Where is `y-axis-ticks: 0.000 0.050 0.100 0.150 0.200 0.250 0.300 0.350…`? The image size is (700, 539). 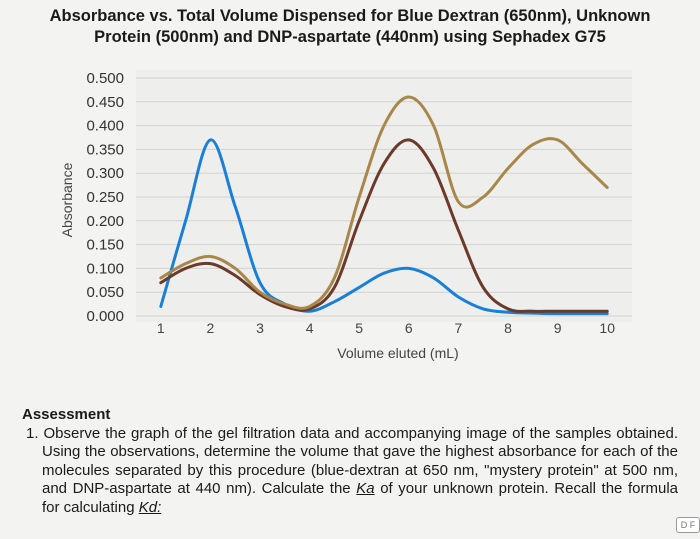 y-axis-ticks: 0.000 0.050 0.100 0.150 0.200 0.250 0.300 0.350… is located at coordinates (105, 197).